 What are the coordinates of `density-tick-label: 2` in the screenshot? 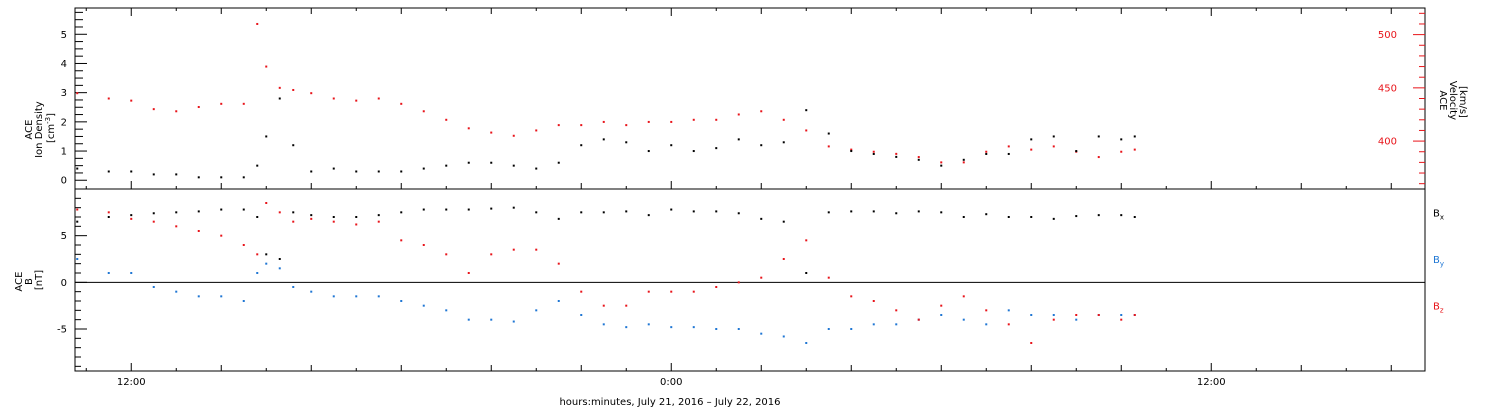 It's located at (64, 122).